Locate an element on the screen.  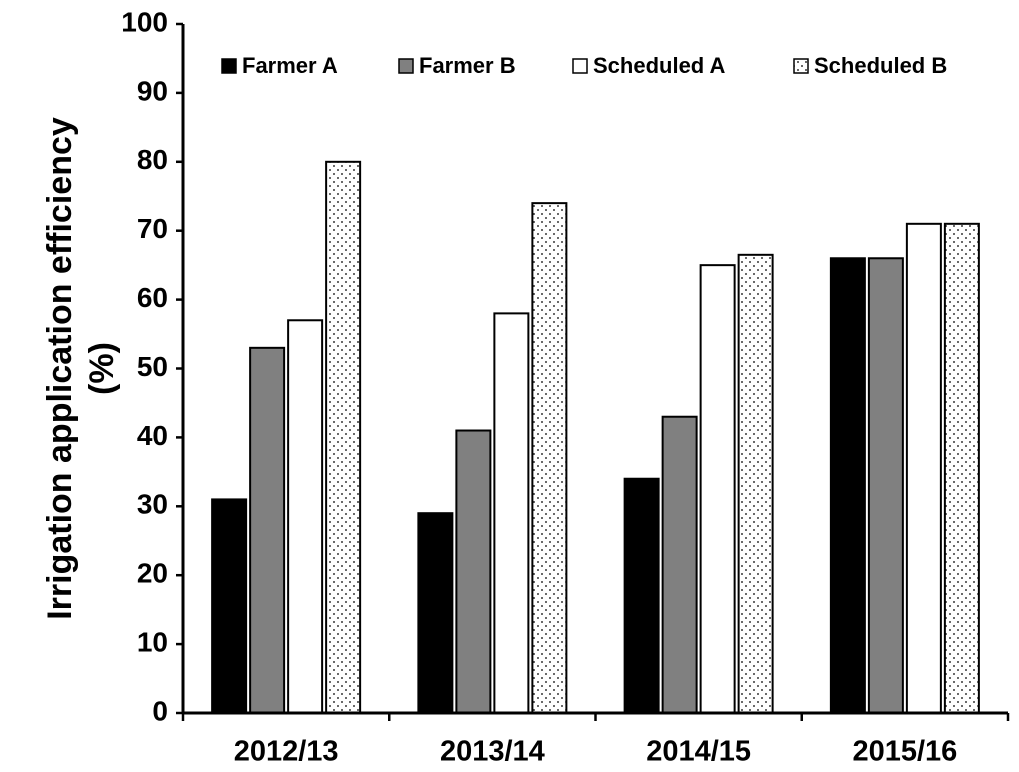
x-category-label: 2013/14 is located at coordinates (492, 751).